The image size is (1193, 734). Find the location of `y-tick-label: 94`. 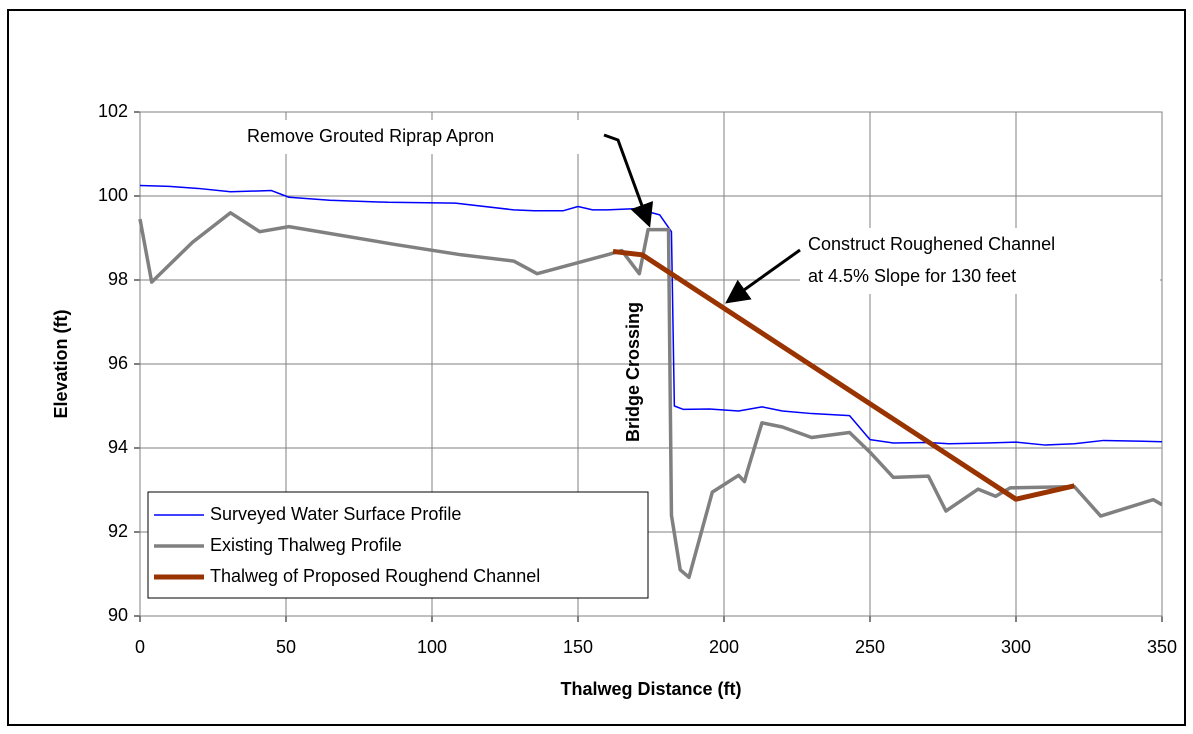

y-tick-label: 94 is located at coordinates (118, 447).